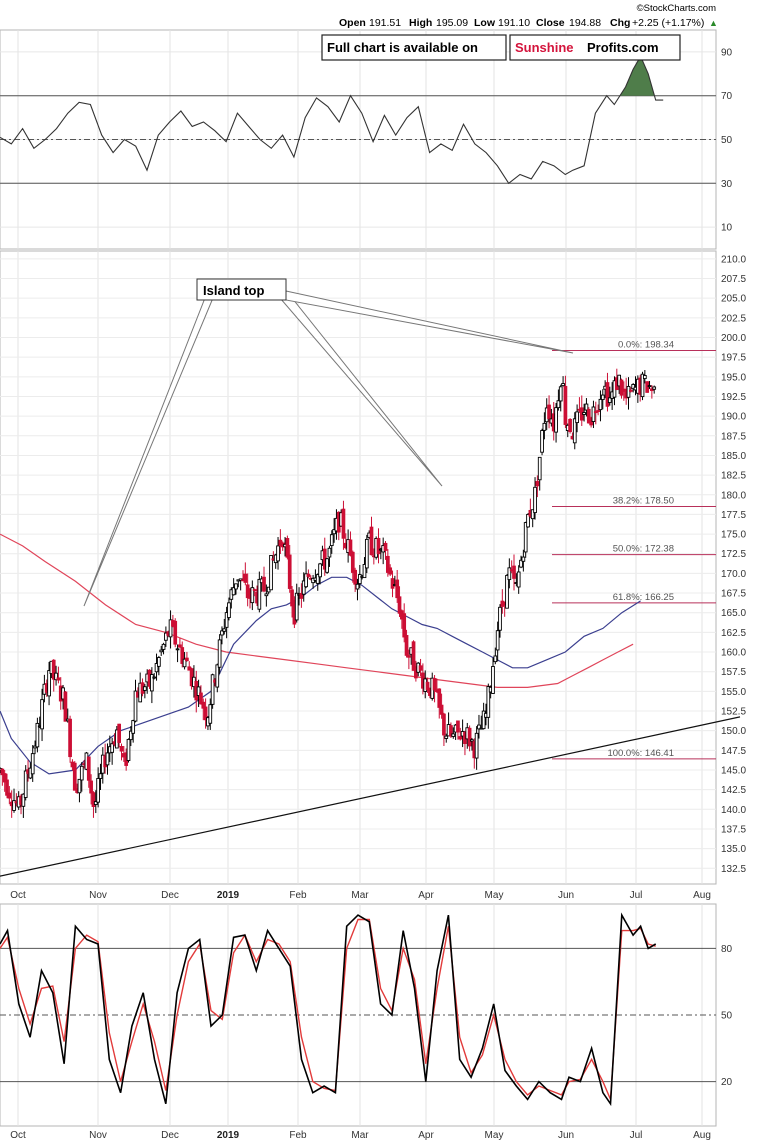  What do you see at coordinates (668, 23) in the screenshot?
I see `chg-value: +2.25 (+1.17%)` at bounding box center [668, 23].